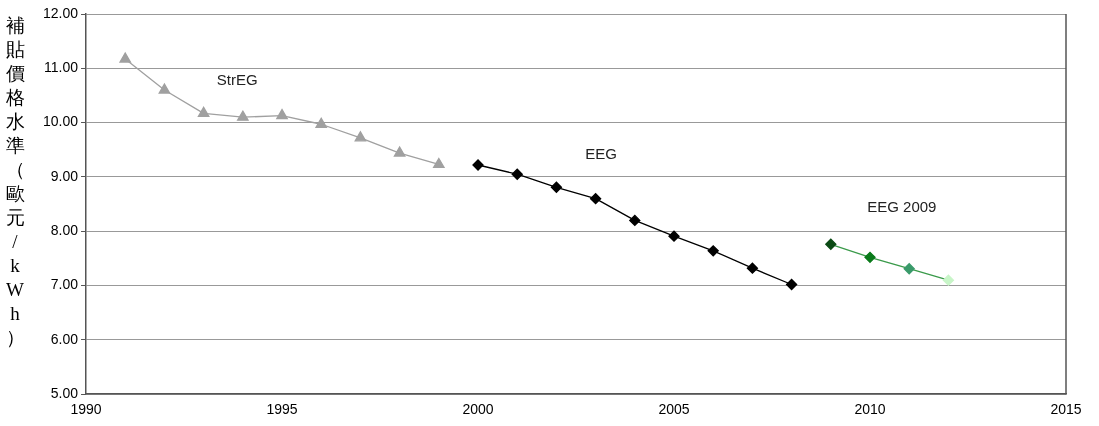 This screenshot has width=1099, height=426. What do you see at coordinates (601, 154) in the screenshot?
I see `text: EEG` at bounding box center [601, 154].